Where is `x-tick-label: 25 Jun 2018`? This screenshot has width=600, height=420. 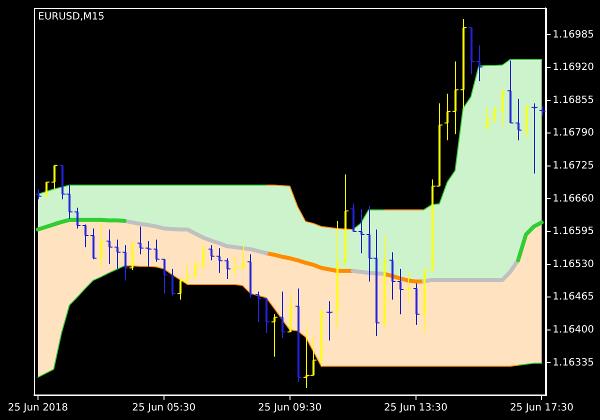 x-tick-label: 25 Jun 2018 is located at coordinates (38, 408).